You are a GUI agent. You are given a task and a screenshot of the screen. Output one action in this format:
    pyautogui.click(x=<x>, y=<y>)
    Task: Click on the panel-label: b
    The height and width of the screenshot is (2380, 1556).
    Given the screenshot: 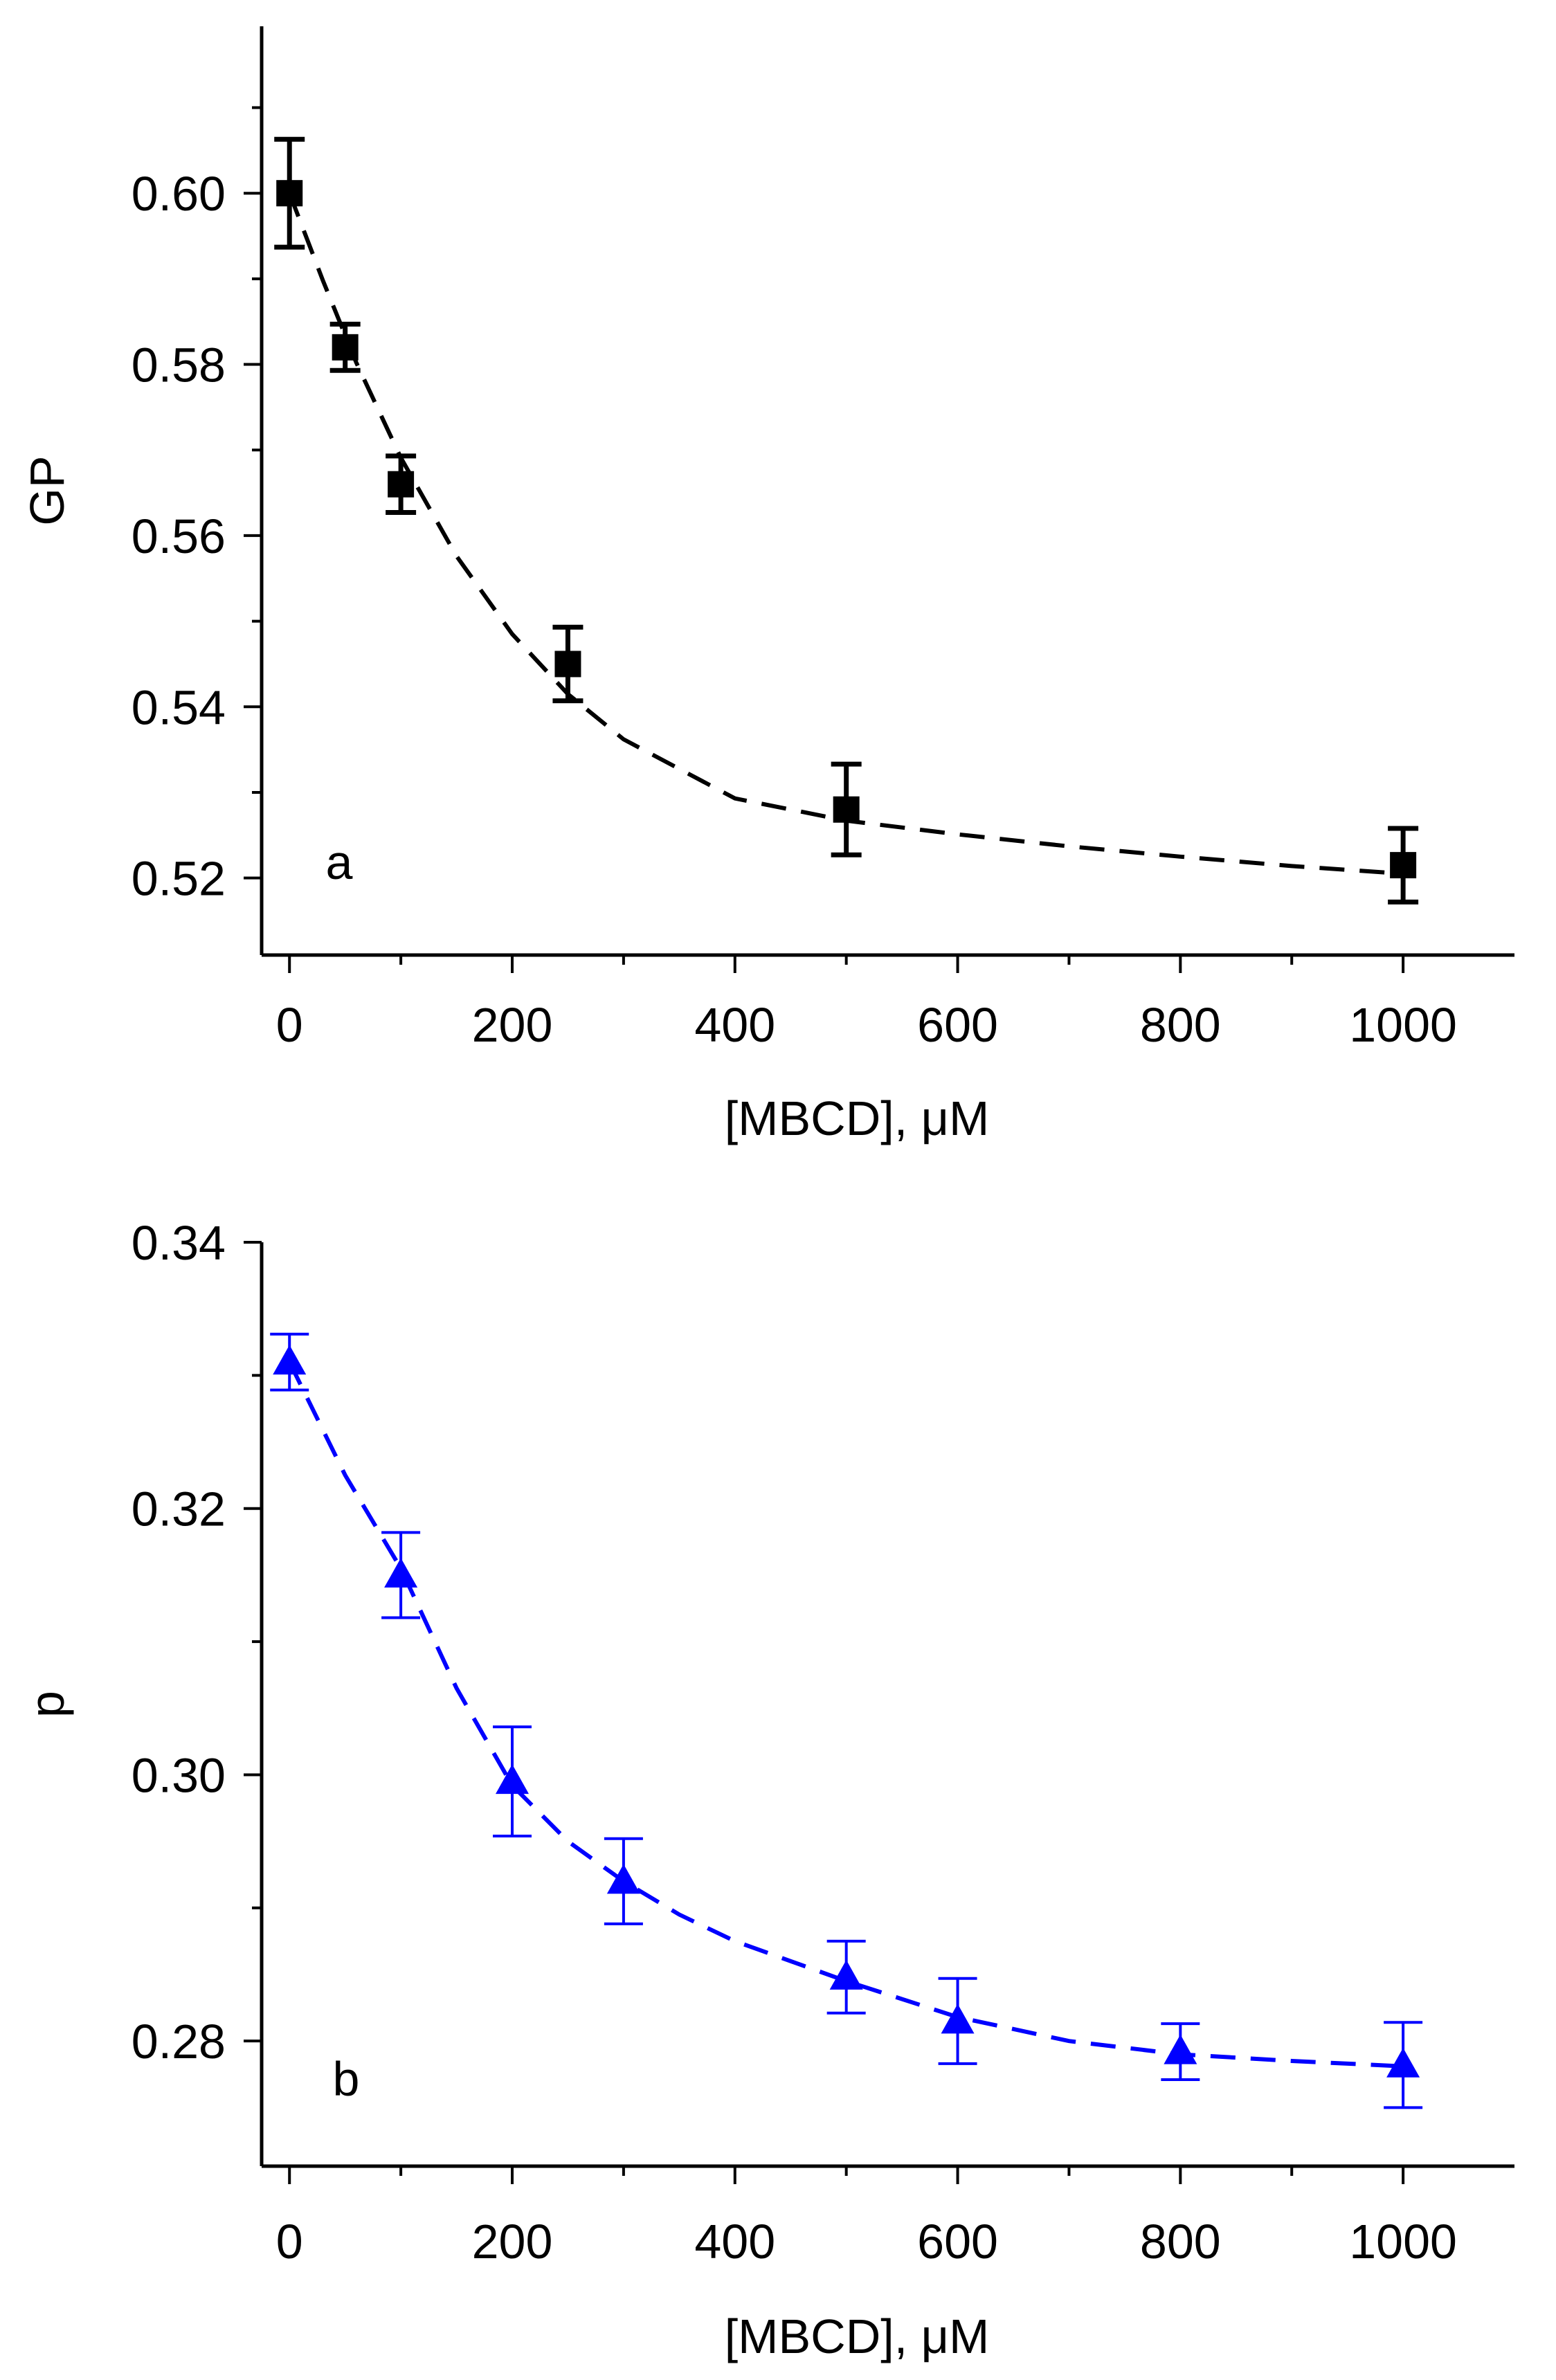 What is the action you would take?
    pyautogui.click(x=346, y=2079)
    